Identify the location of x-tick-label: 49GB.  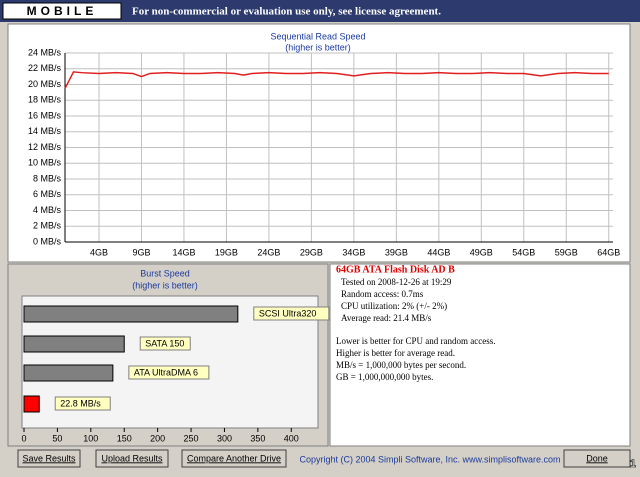
(481, 252).